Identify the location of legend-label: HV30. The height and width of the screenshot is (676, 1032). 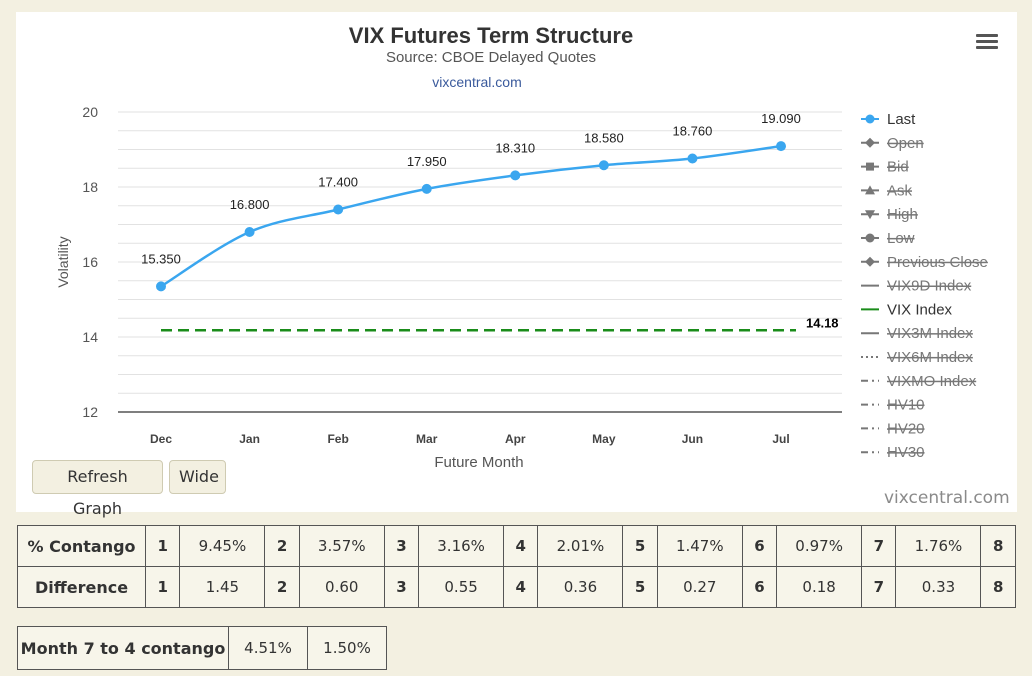
(906, 452).